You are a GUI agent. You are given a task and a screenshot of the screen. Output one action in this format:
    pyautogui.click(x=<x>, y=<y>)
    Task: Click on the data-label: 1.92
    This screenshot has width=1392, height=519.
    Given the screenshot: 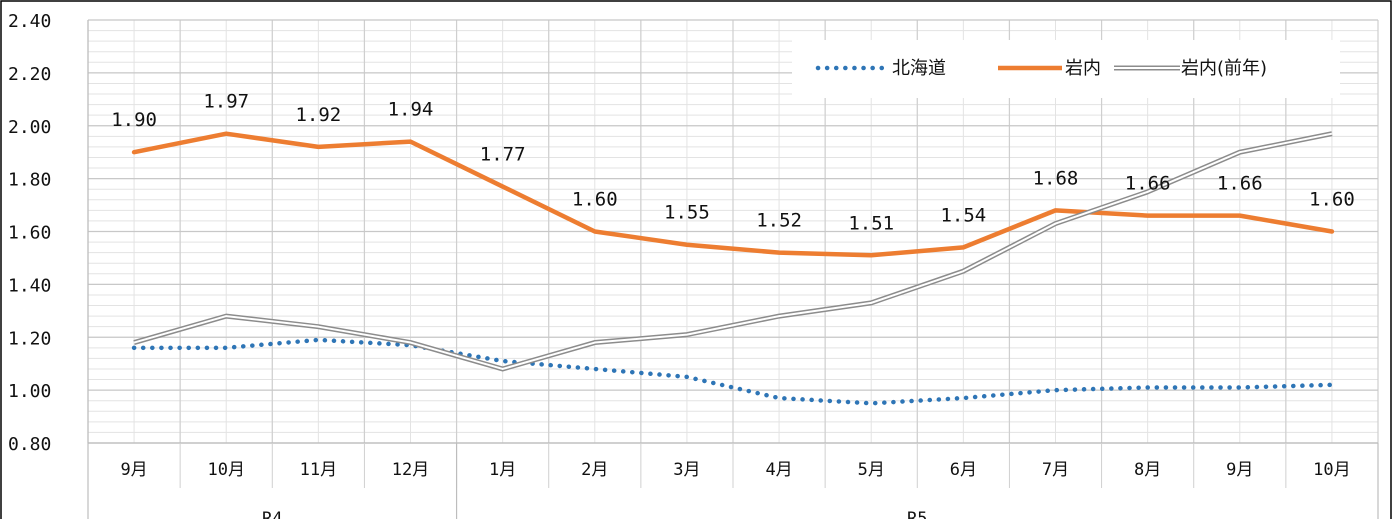 What is the action you would take?
    pyautogui.click(x=318, y=115)
    